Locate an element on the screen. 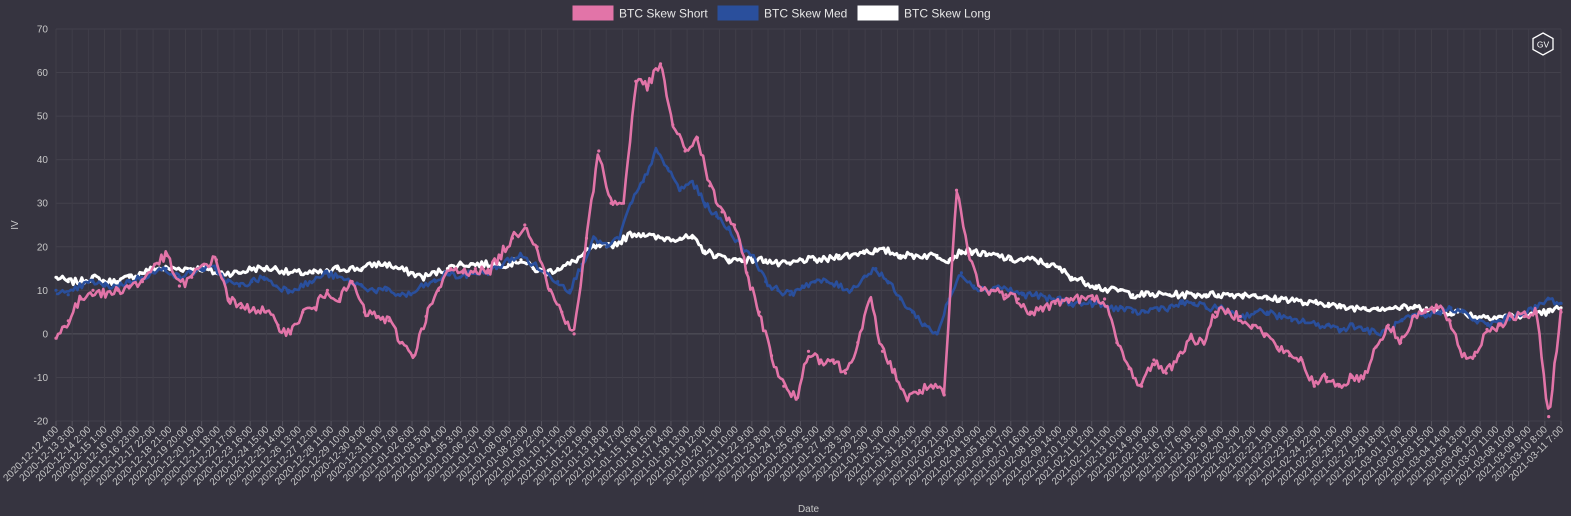 Image resolution: width=1571 pixels, height=516 pixels. y-tick-label: 40 is located at coordinates (43, 160).